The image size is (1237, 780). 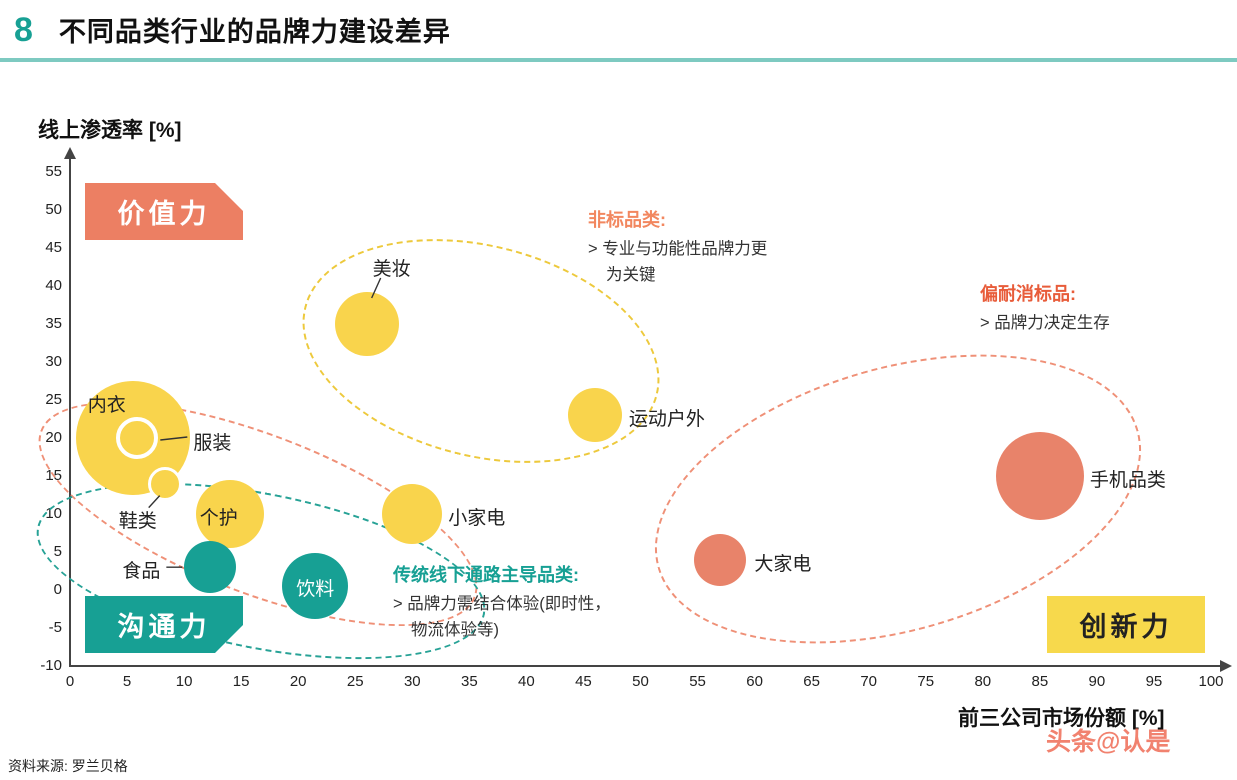 What do you see at coordinates (53, 361) in the screenshot?
I see `y-tick-label: 30` at bounding box center [53, 361].